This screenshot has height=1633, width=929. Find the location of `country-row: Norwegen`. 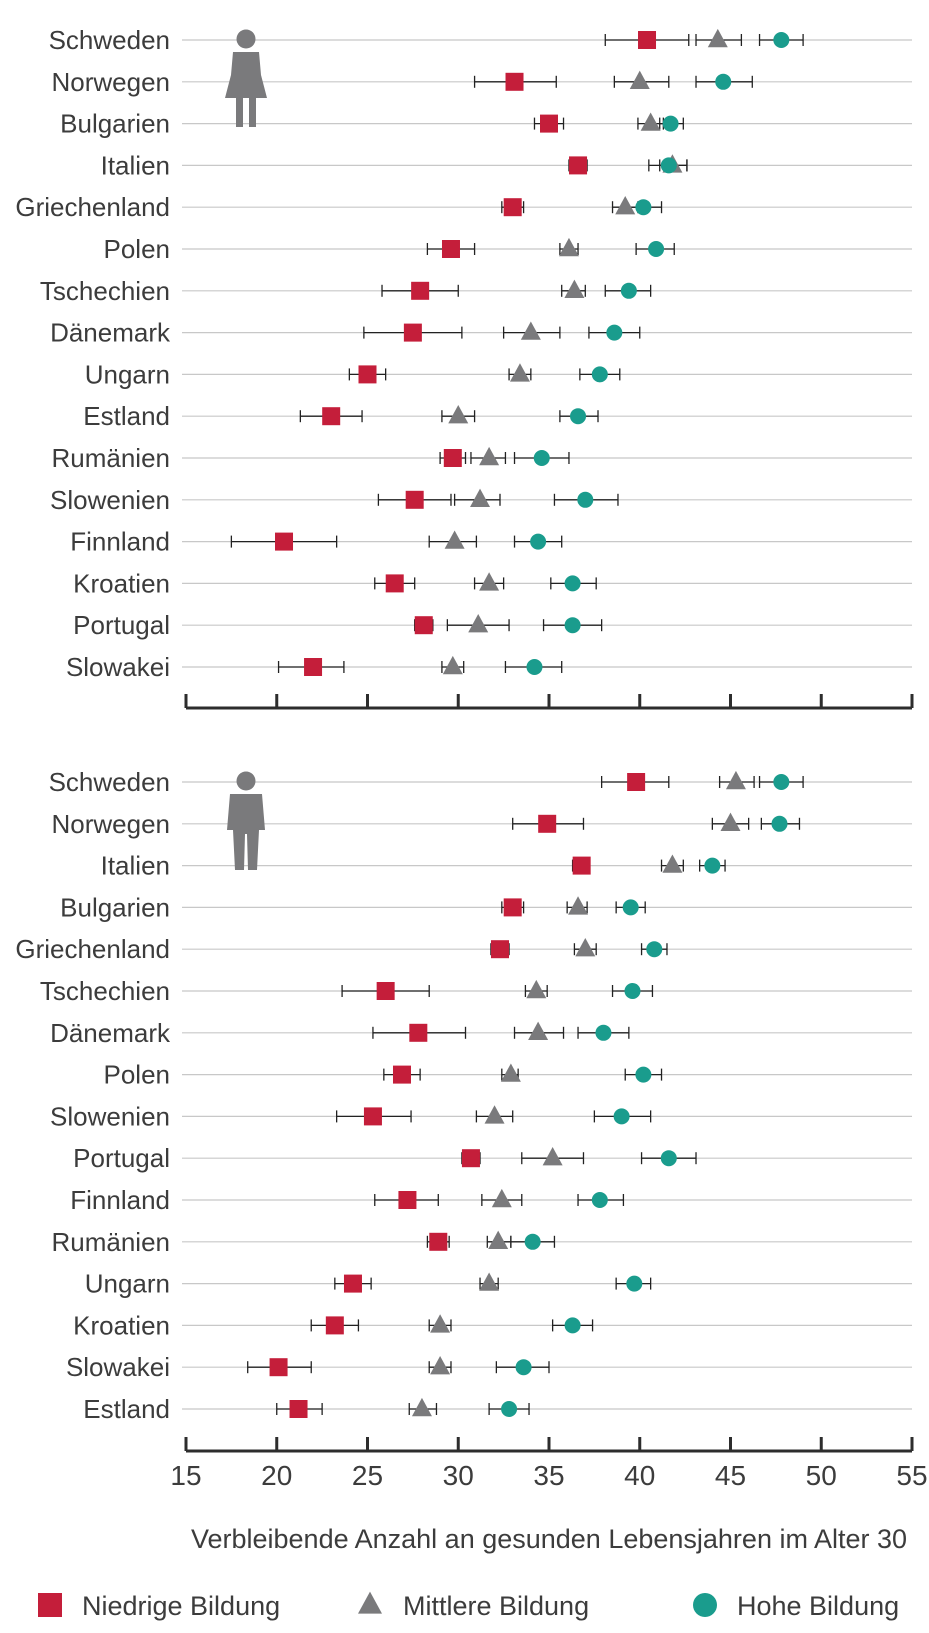

country-row: Norwegen is located at coordinates (481, 82).